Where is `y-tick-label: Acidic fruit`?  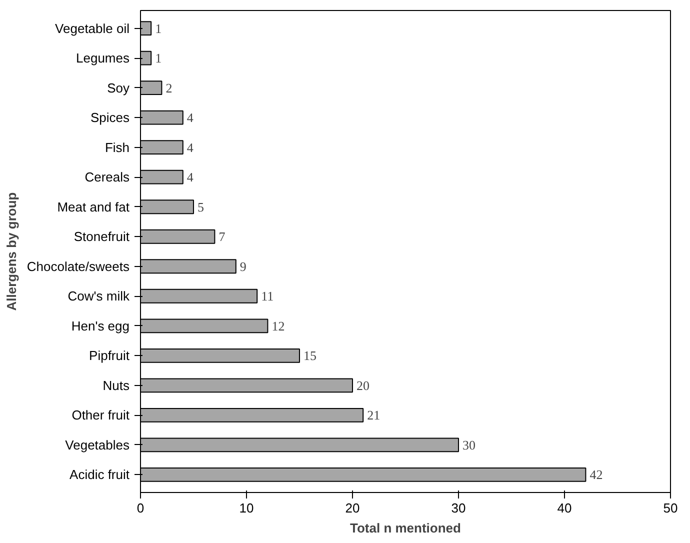 y-tick-label: Acidic fruit is located at coordinates (100, 474).